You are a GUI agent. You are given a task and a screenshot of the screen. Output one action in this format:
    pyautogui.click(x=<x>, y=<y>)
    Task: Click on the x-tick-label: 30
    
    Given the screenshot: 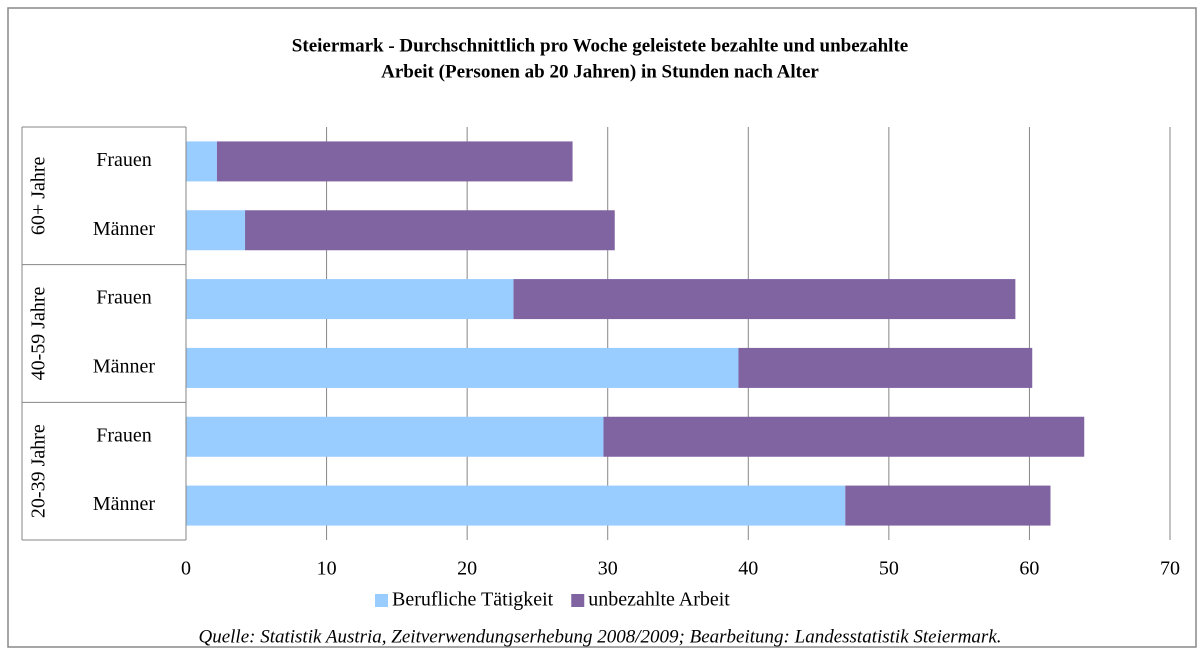 What is the action you would take?
    pyautogui.click(x=608, y=569)
    